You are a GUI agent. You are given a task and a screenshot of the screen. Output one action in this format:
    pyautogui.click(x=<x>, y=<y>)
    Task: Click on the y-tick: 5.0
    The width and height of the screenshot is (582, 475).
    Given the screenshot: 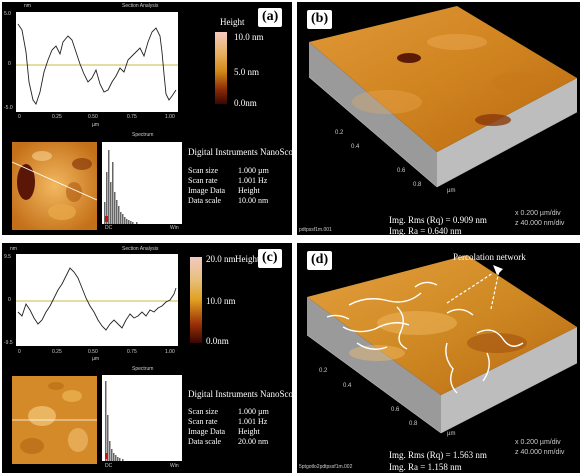 What is the action you would take?
    pyautogui.click(x=7, y=14)
    